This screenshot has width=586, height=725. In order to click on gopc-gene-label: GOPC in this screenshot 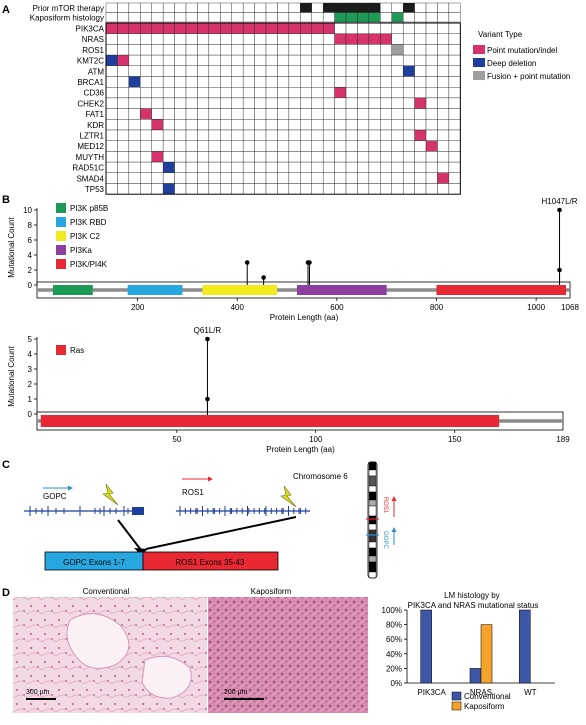, I will do `click(55, 496)`.